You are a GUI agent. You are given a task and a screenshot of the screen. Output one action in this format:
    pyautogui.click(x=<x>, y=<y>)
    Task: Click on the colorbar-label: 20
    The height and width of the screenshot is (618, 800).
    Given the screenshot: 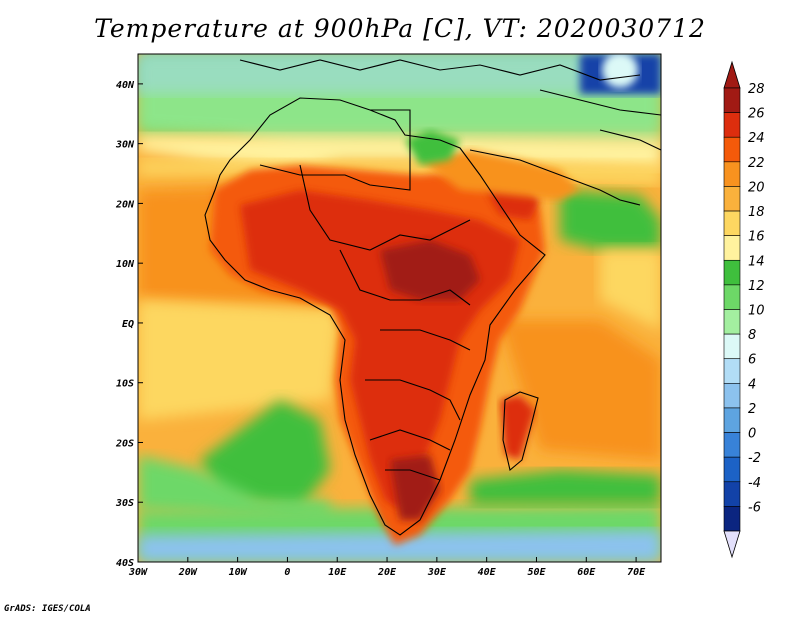 What is the action you would take?
    pyautogui.click(x=756, y=187)
    